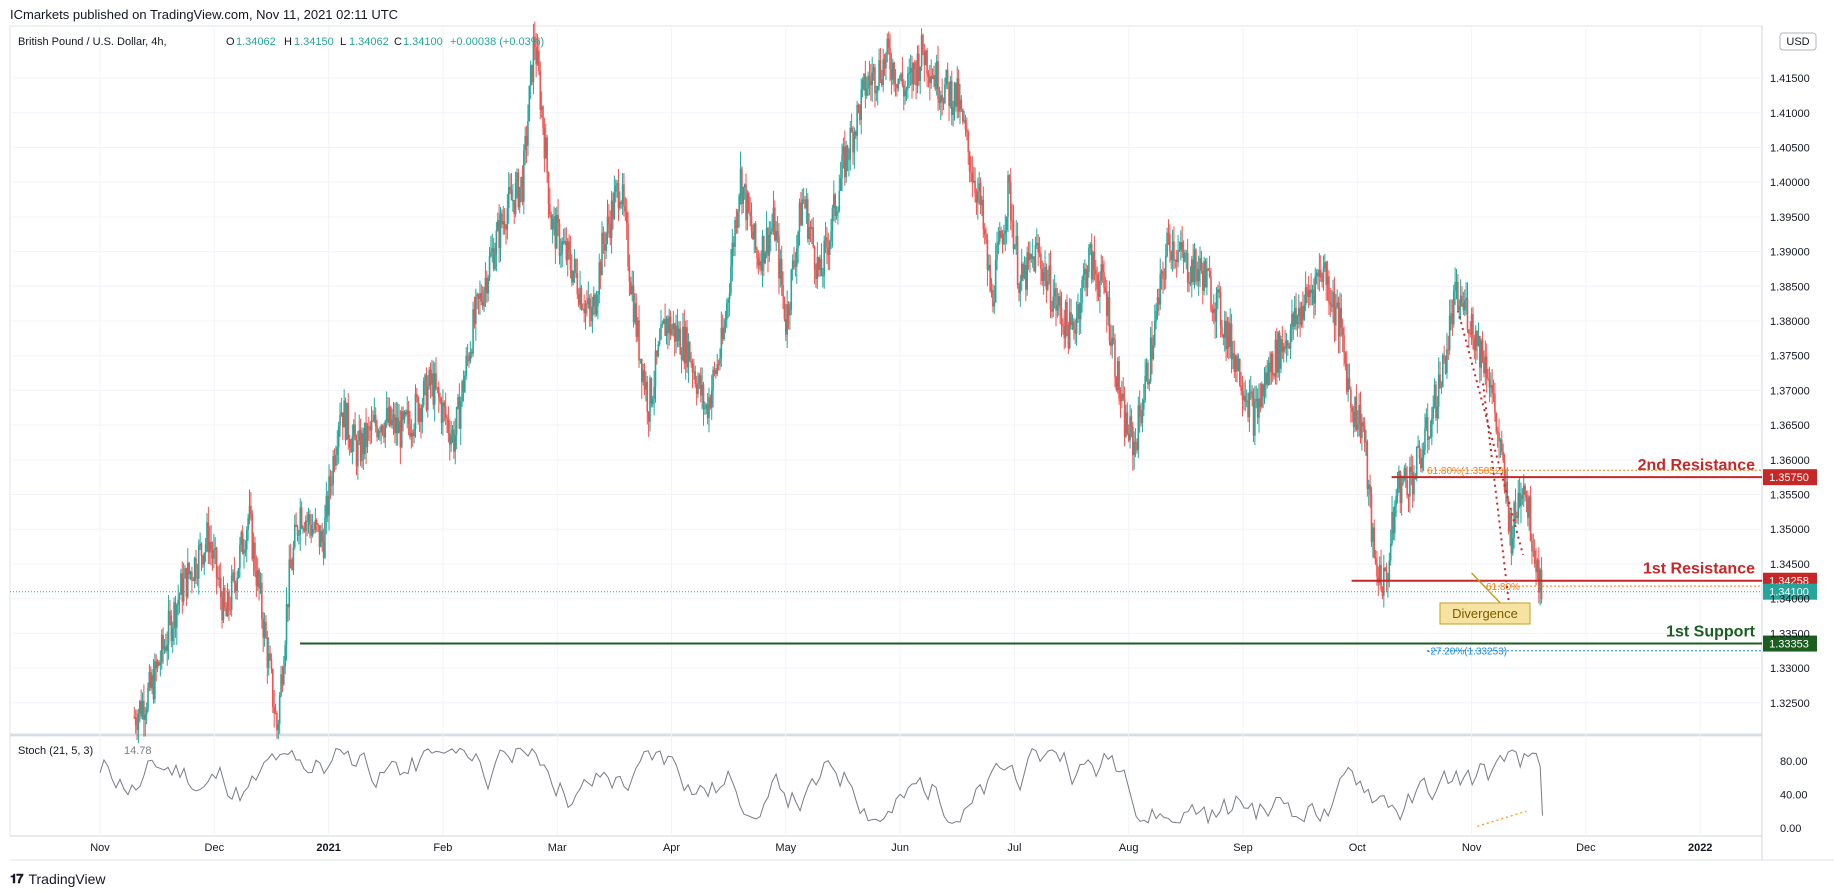  I want to click on level-price-tag, so click(1790, 477).